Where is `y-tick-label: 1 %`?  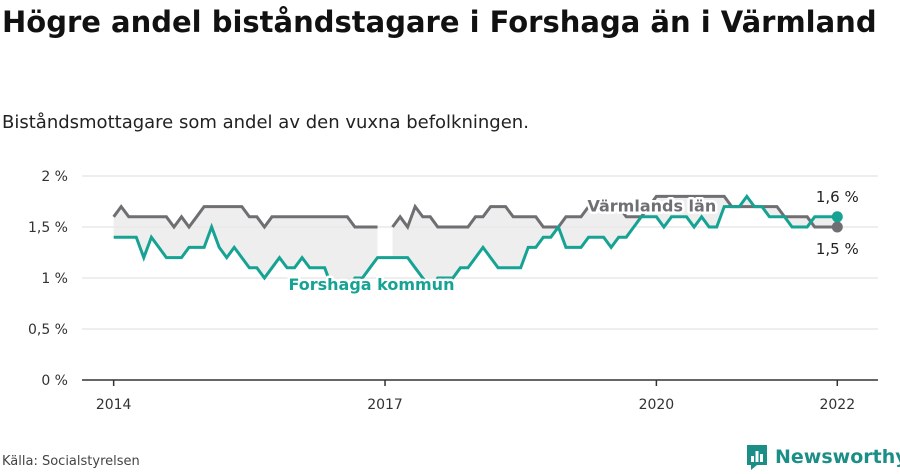
y-tick-label: 1 % is located at coordinates (54, 279).